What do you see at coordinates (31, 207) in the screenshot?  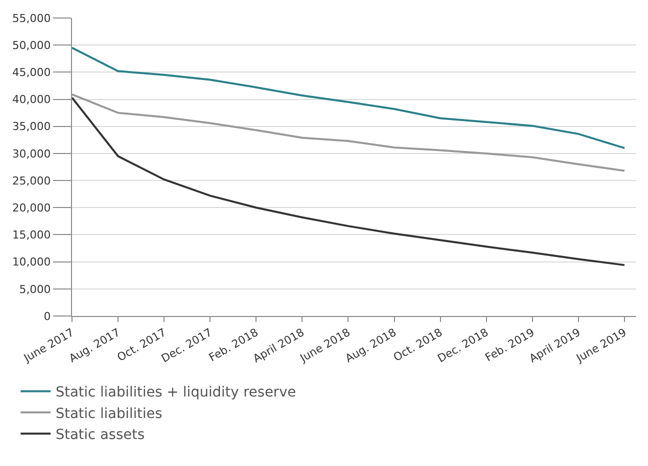 I see `y-tick-label: 20,000` at bounding box center [31, 207].